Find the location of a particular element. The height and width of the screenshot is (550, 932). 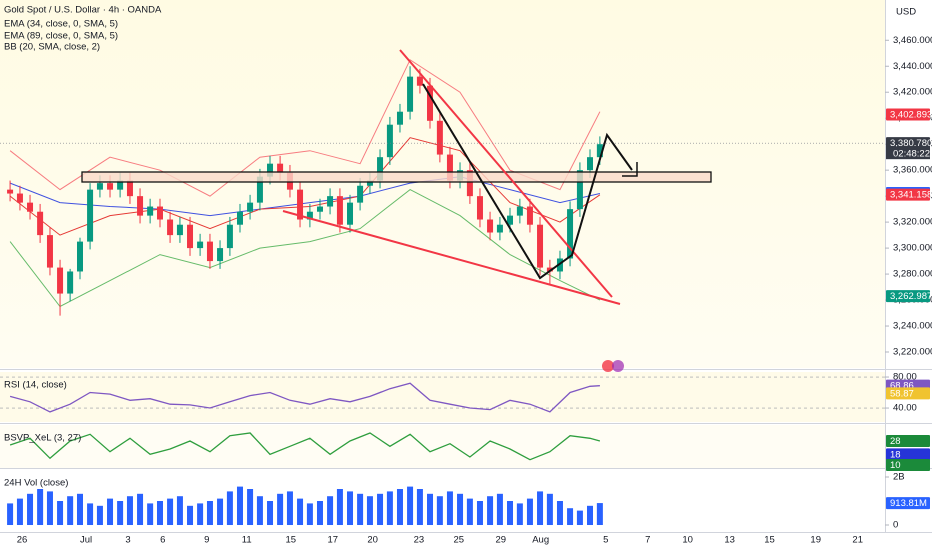

rsi-pane is located at coordinates (442, 397).